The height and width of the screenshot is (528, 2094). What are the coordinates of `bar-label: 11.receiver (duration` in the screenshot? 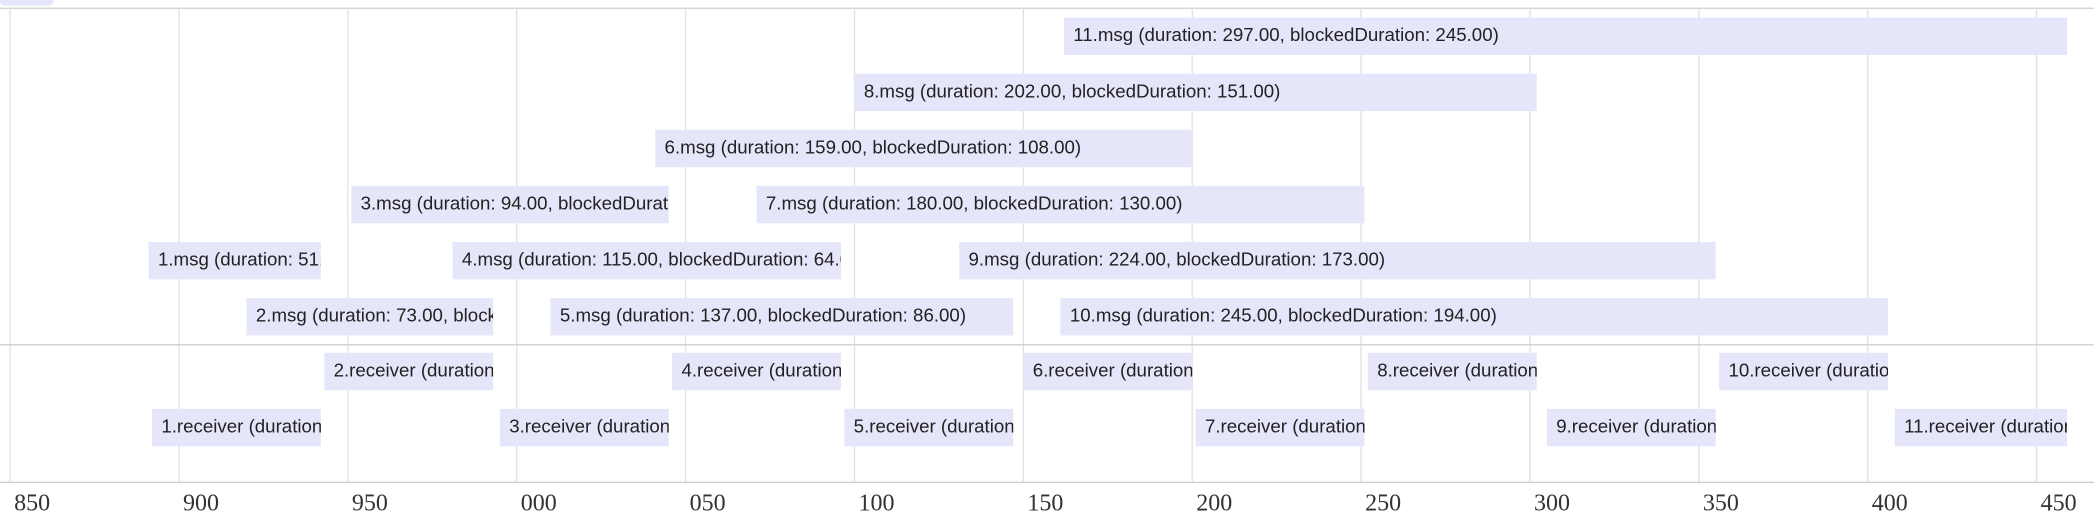 It's located at (1989, 426).